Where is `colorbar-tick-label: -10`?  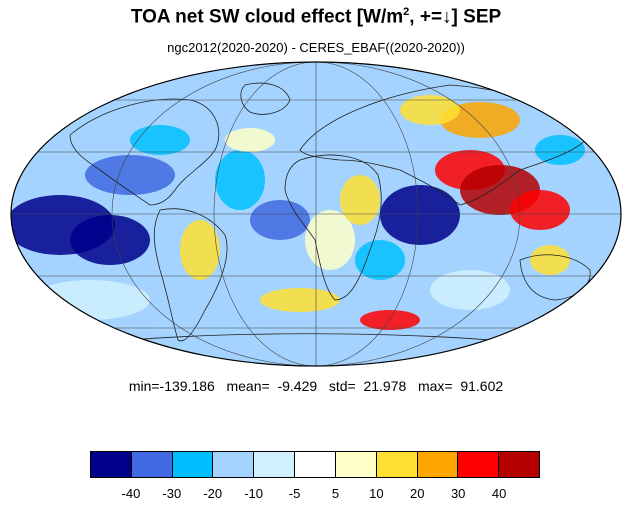
colorbar-tick-label: -10 is located at coordinates (254, 493).